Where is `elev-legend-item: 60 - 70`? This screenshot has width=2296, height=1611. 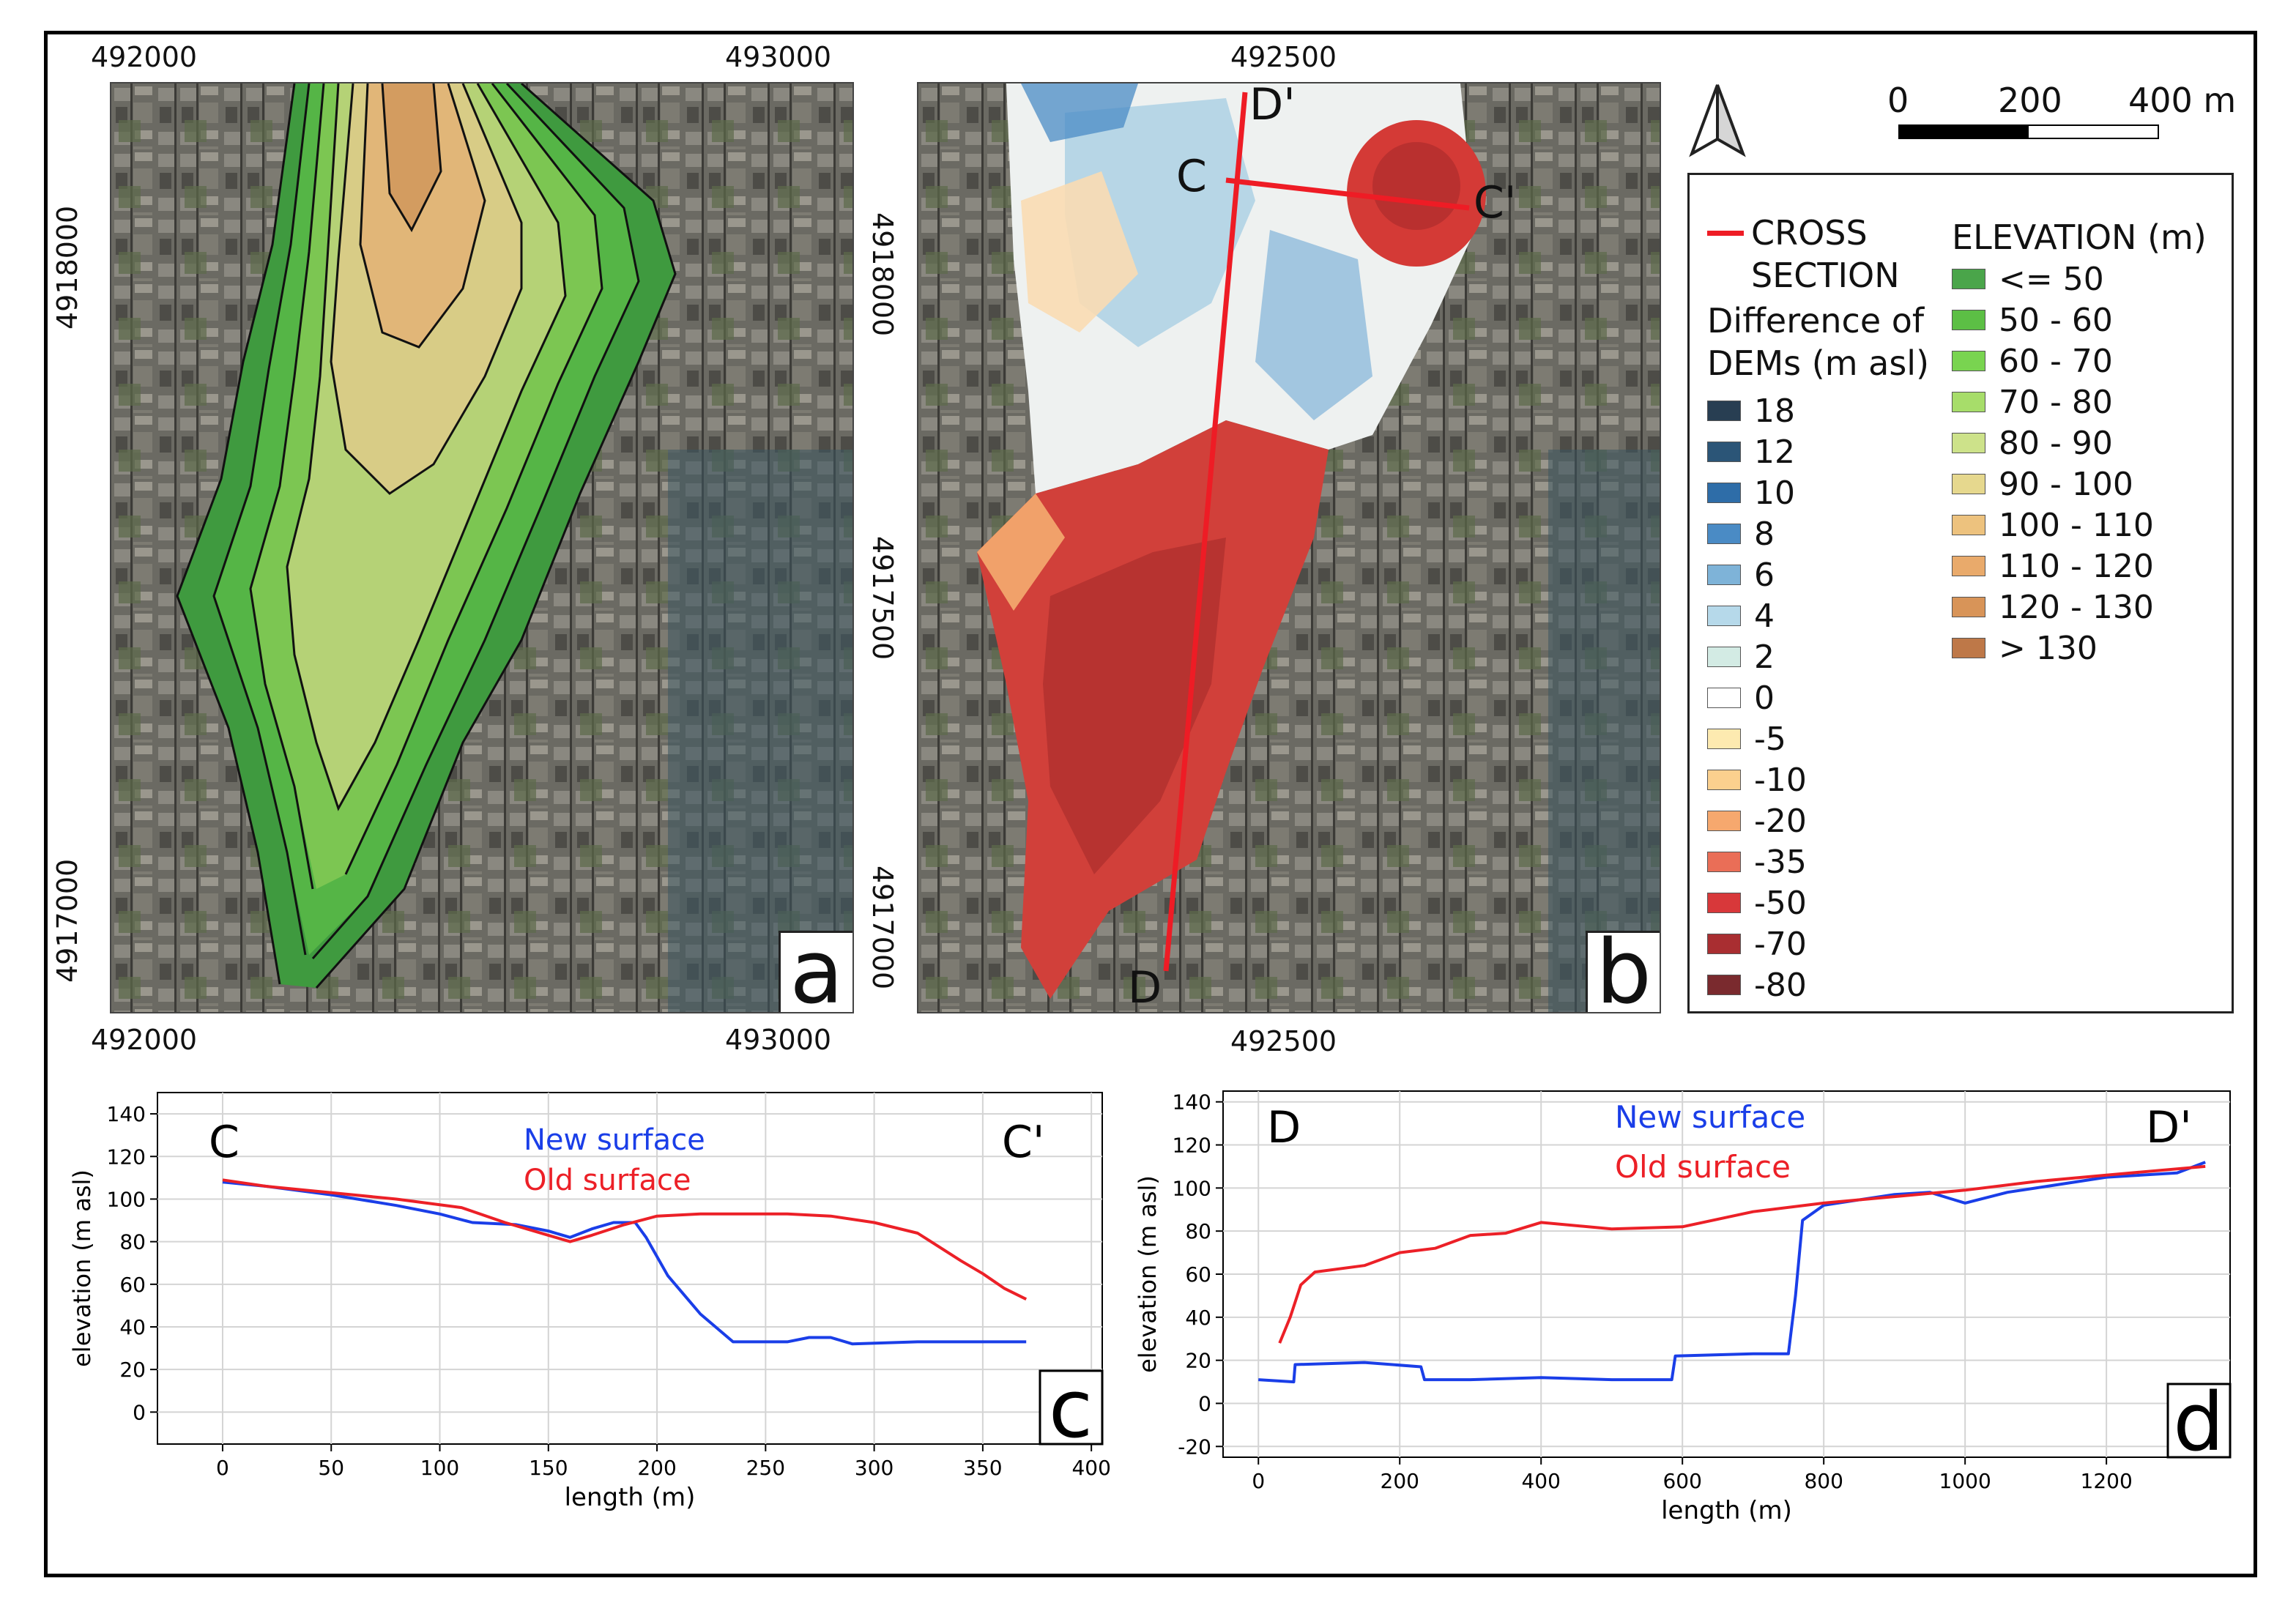 elev-legend-item: 60 - 70 is located at coordinates (2079, 361).